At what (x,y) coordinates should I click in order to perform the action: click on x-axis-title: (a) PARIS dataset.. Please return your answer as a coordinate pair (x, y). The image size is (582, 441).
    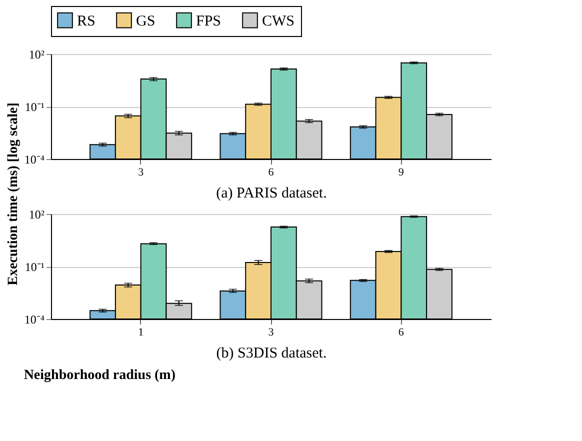
    Looking at the image, I should click on (271, 194).